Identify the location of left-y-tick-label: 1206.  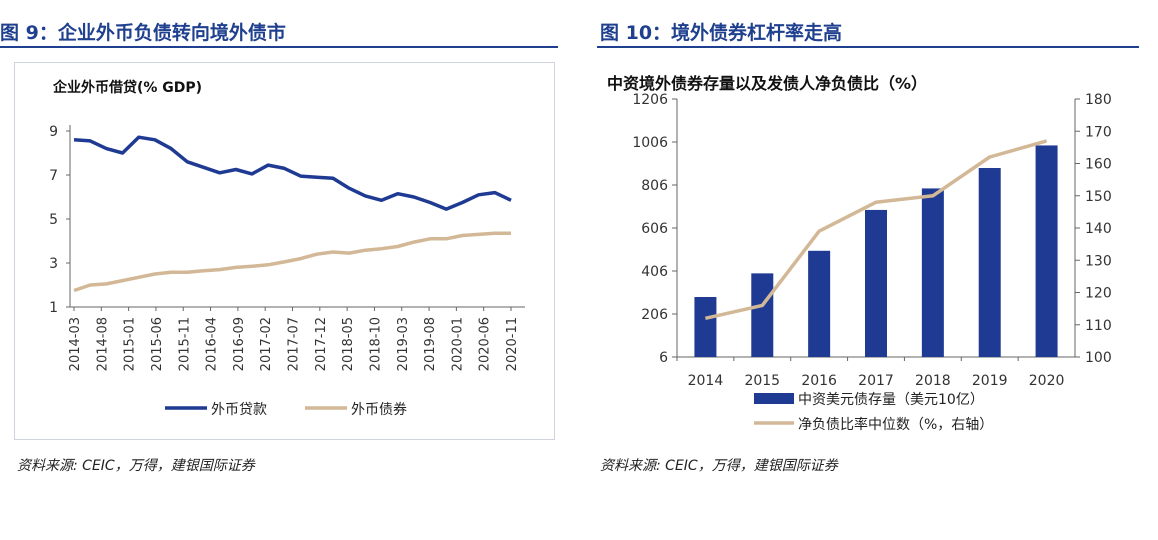
(650, 100).